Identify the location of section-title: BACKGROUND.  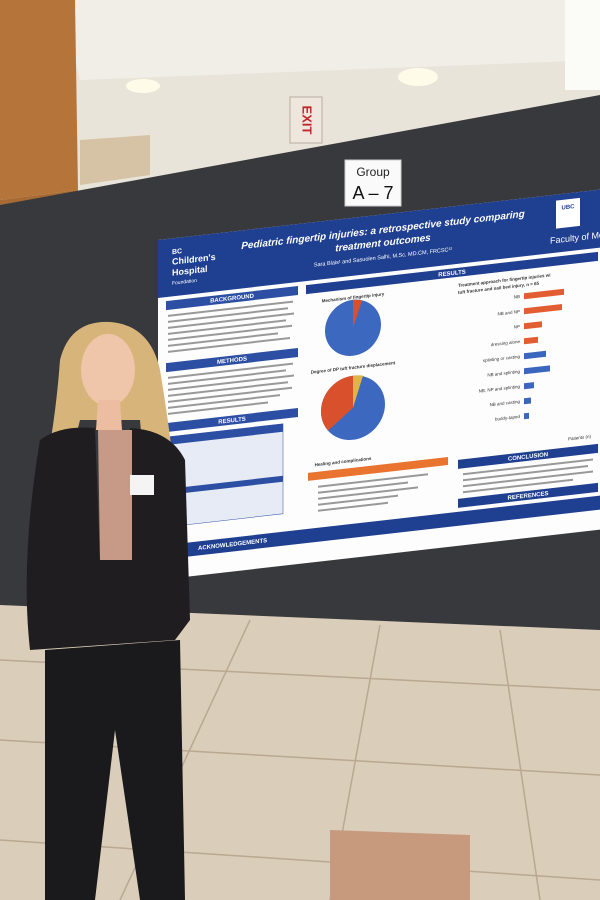
(232, 299).